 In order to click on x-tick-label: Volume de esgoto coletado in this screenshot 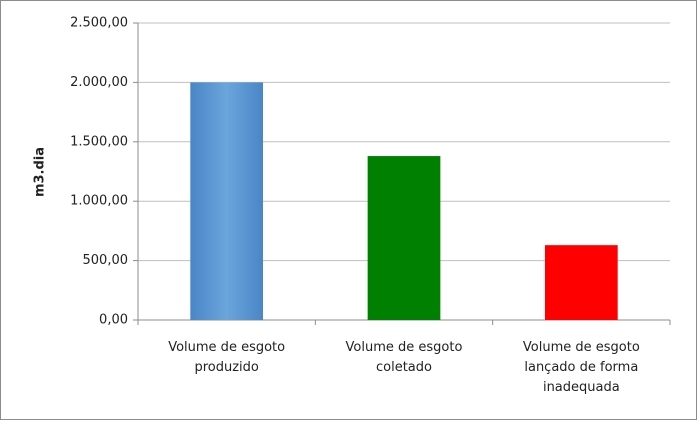, I will do `click(404, 357)`.